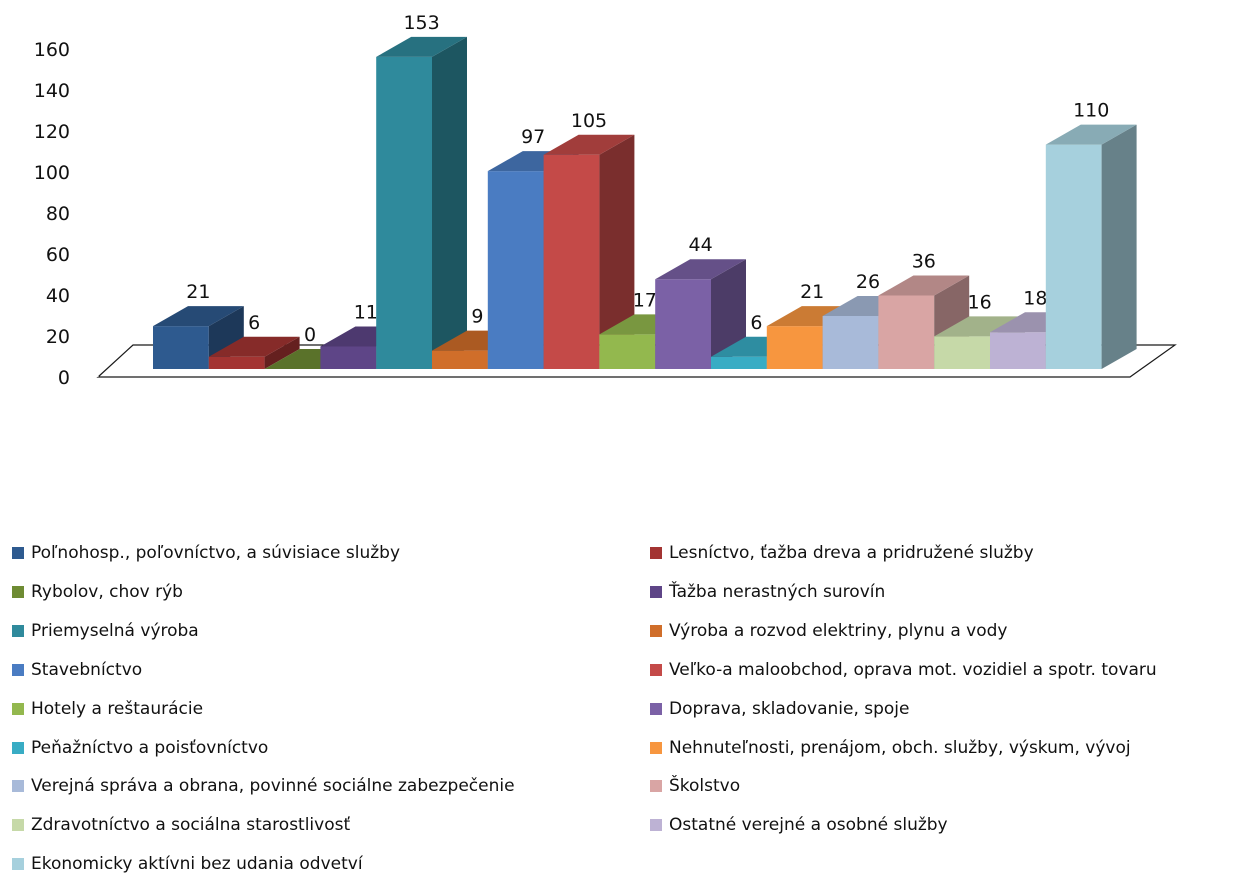  Describe the element at coordinates (150, 747) in the screenshot. I see `legend-label: Peňažníctvo a poisťovníctvo` at that location.